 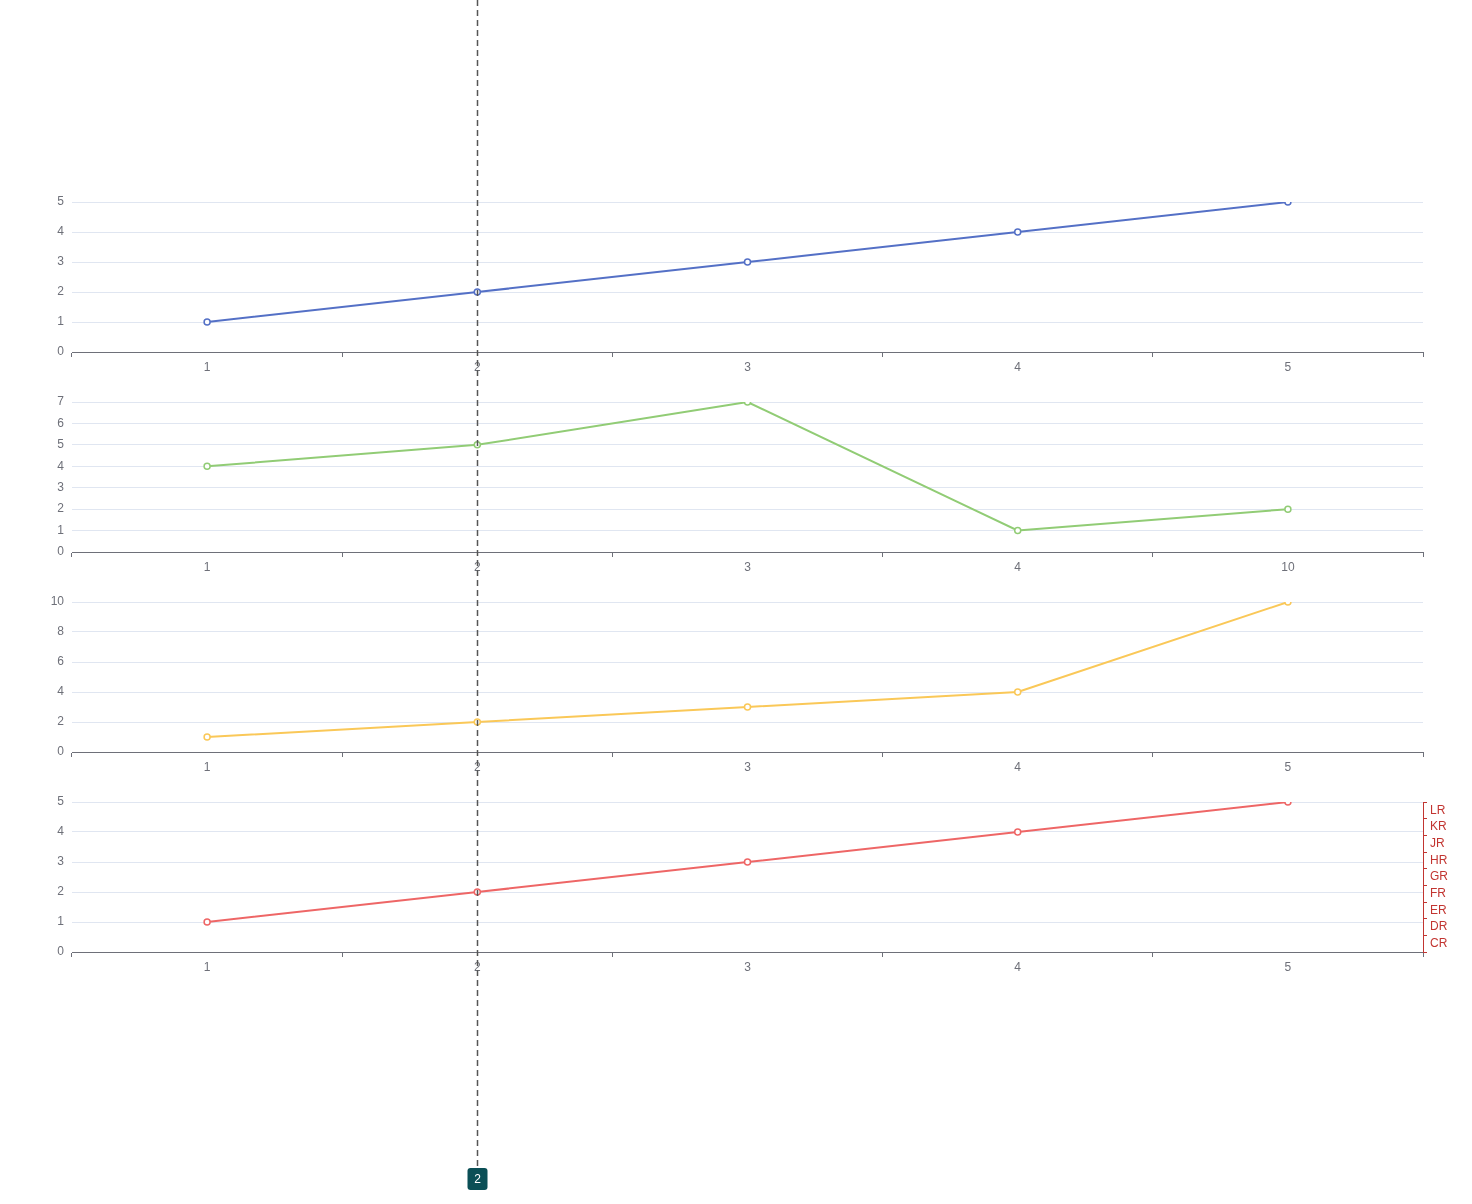 I want to click on category-label: GR, so click(x=1439, y=876).